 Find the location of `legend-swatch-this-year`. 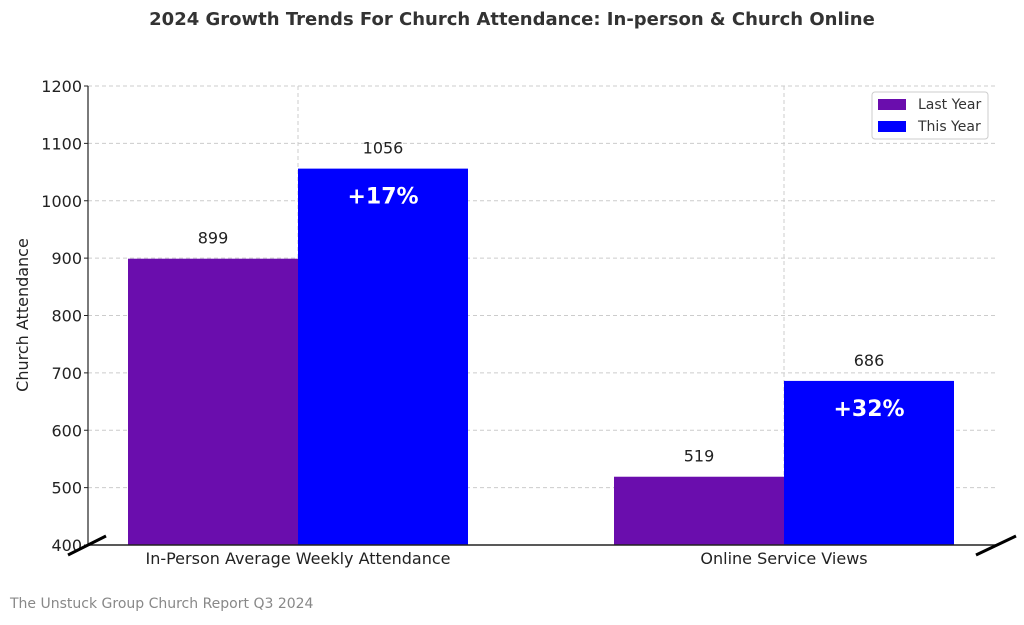

legend-swatch-this-year is located at coordinates (892, 126).